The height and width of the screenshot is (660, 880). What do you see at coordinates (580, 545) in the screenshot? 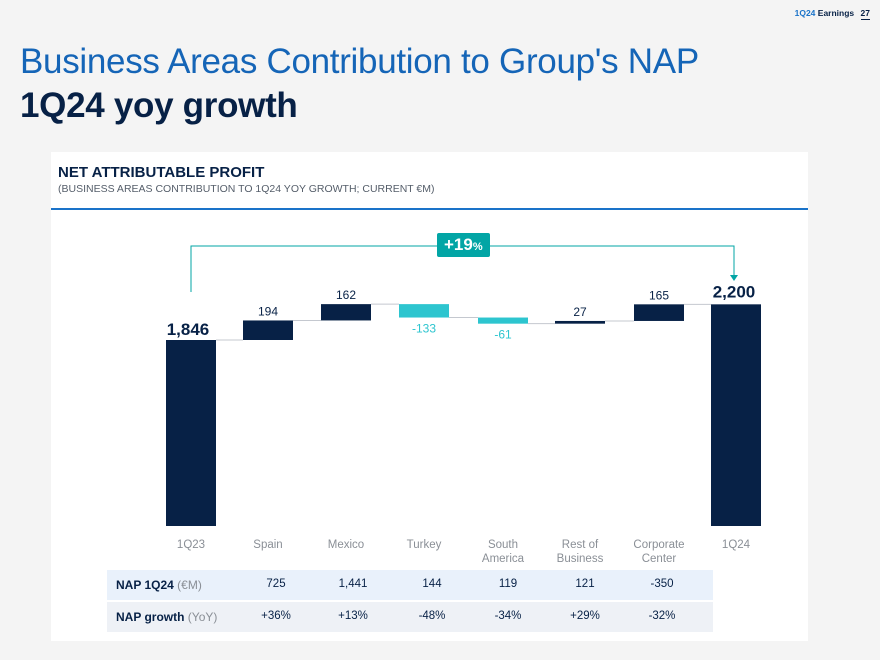
I see `category-label: Rest of` at bounding box center [580, 545].